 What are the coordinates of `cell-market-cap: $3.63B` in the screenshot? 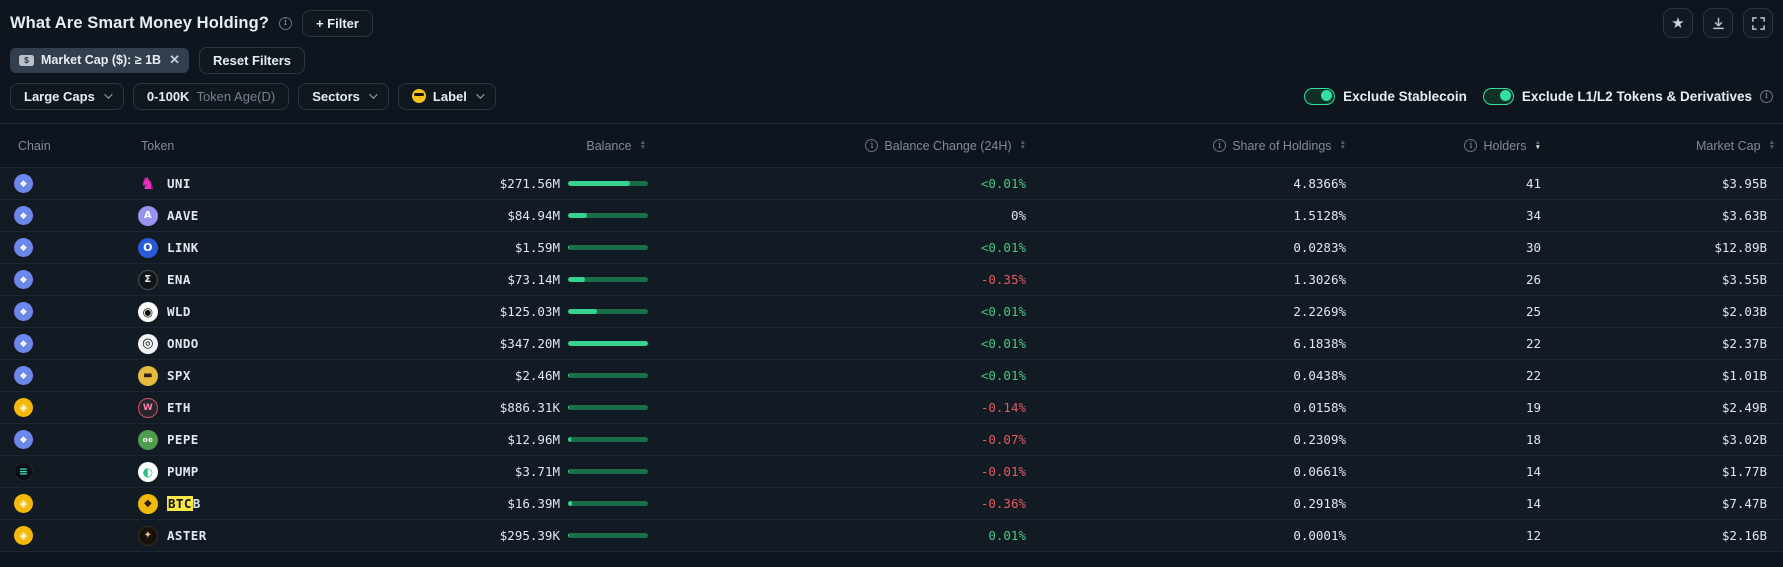 It's located at (1744, 215).